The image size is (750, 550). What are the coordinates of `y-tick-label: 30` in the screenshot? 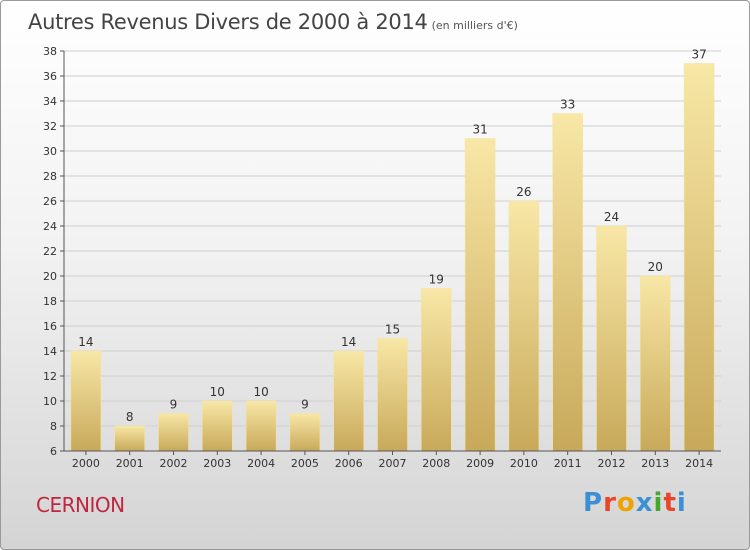 It's located at (50, 151).